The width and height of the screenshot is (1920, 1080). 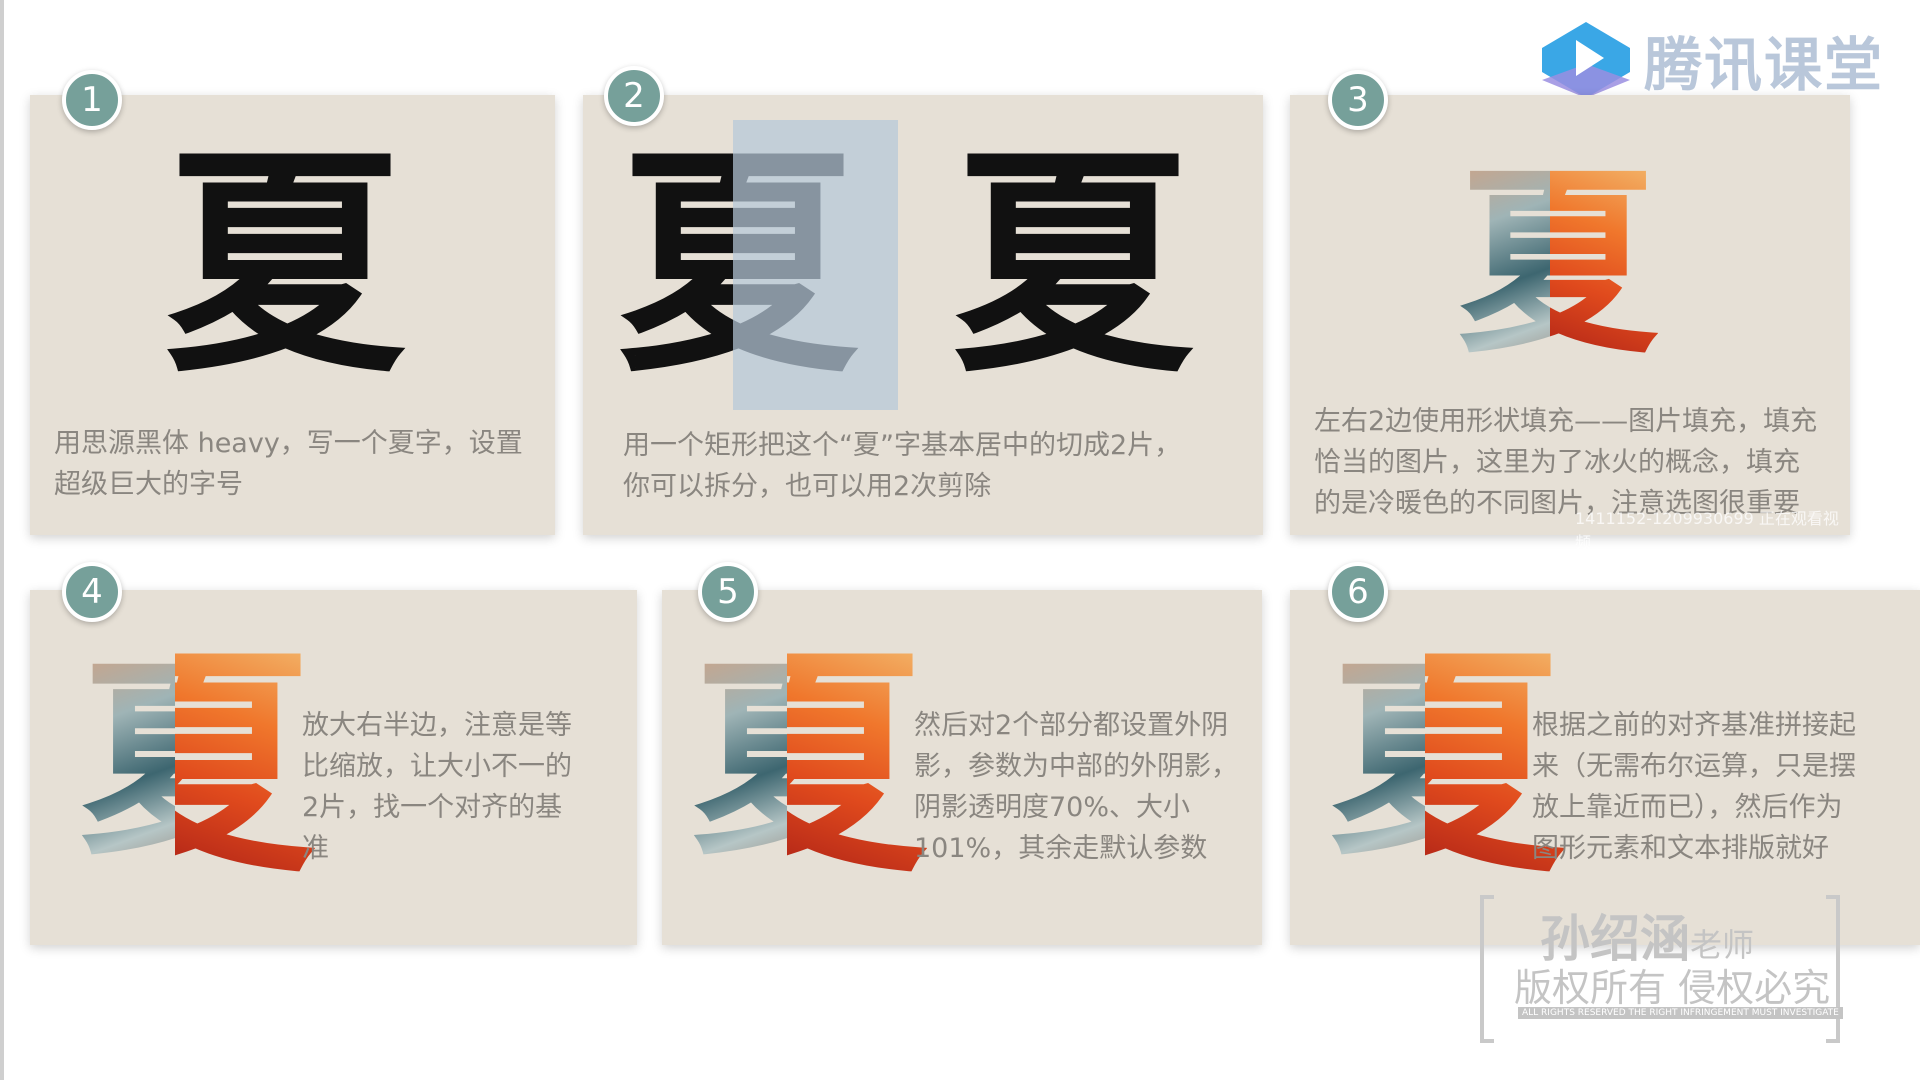 I want to click on step-card-1: 夏 用思源黑体 heavy，写一个夏字，设置 超级巨大的字号, so click(x=292, y=315).